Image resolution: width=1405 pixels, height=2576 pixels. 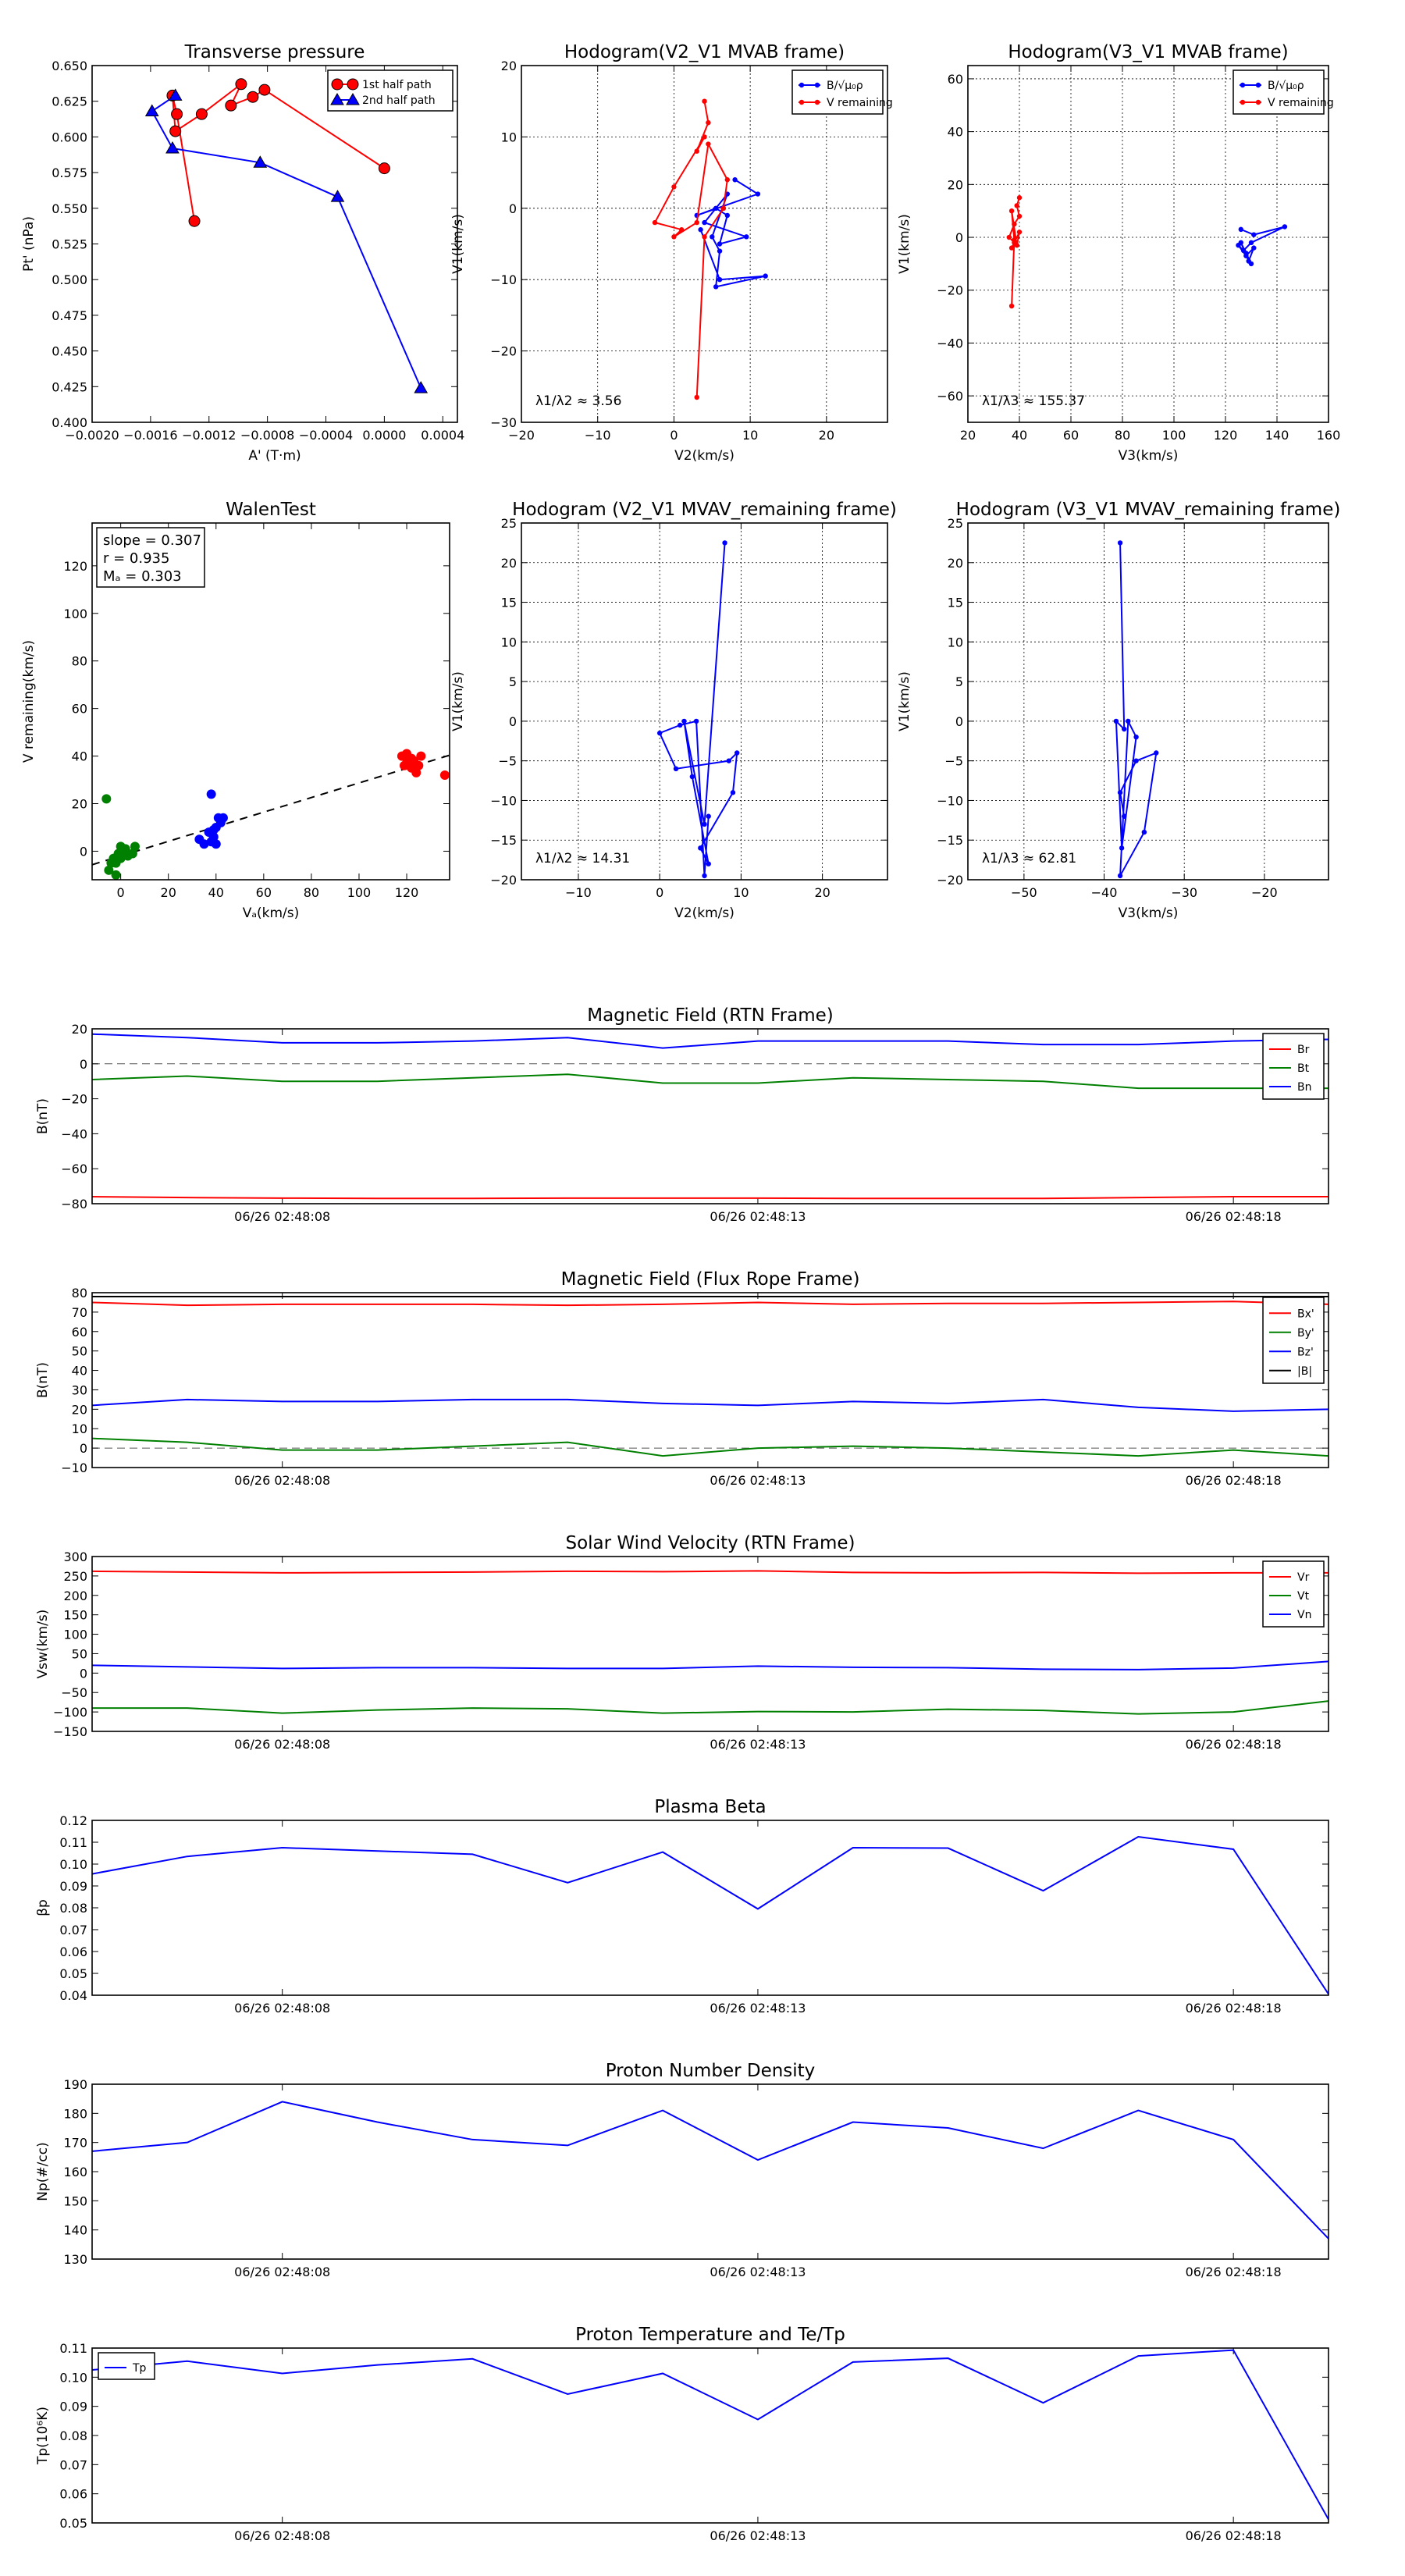 What do you see at coordinates (69, 279) in the screenshot?
I see `y-tick-label: 0.500` at bounding box center [69, 279].